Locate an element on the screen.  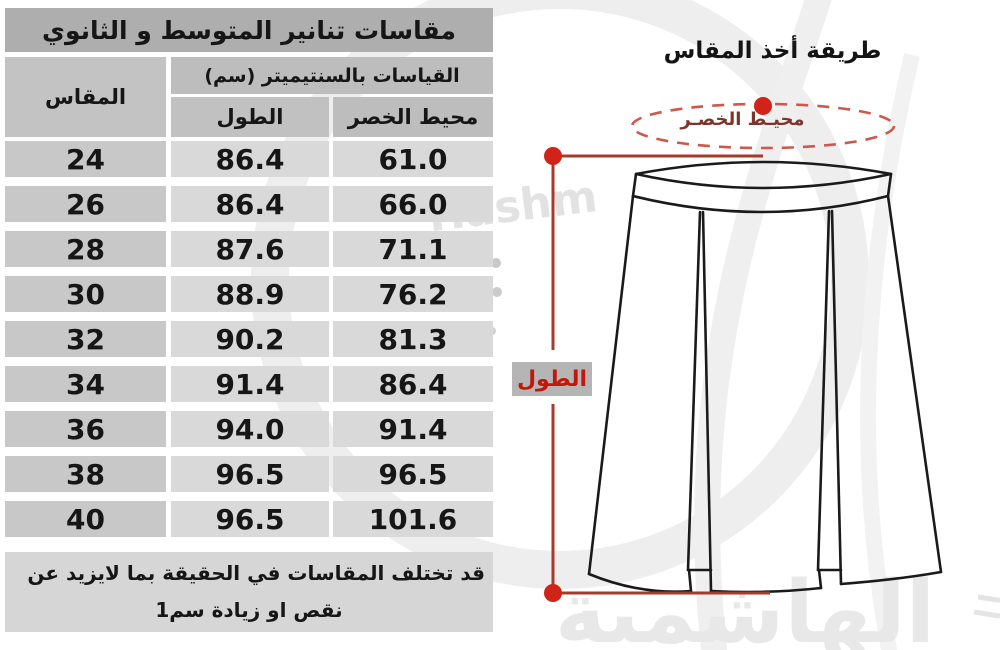
table-row: 26 86.4 66.0 is located at coordinates (249, 204).